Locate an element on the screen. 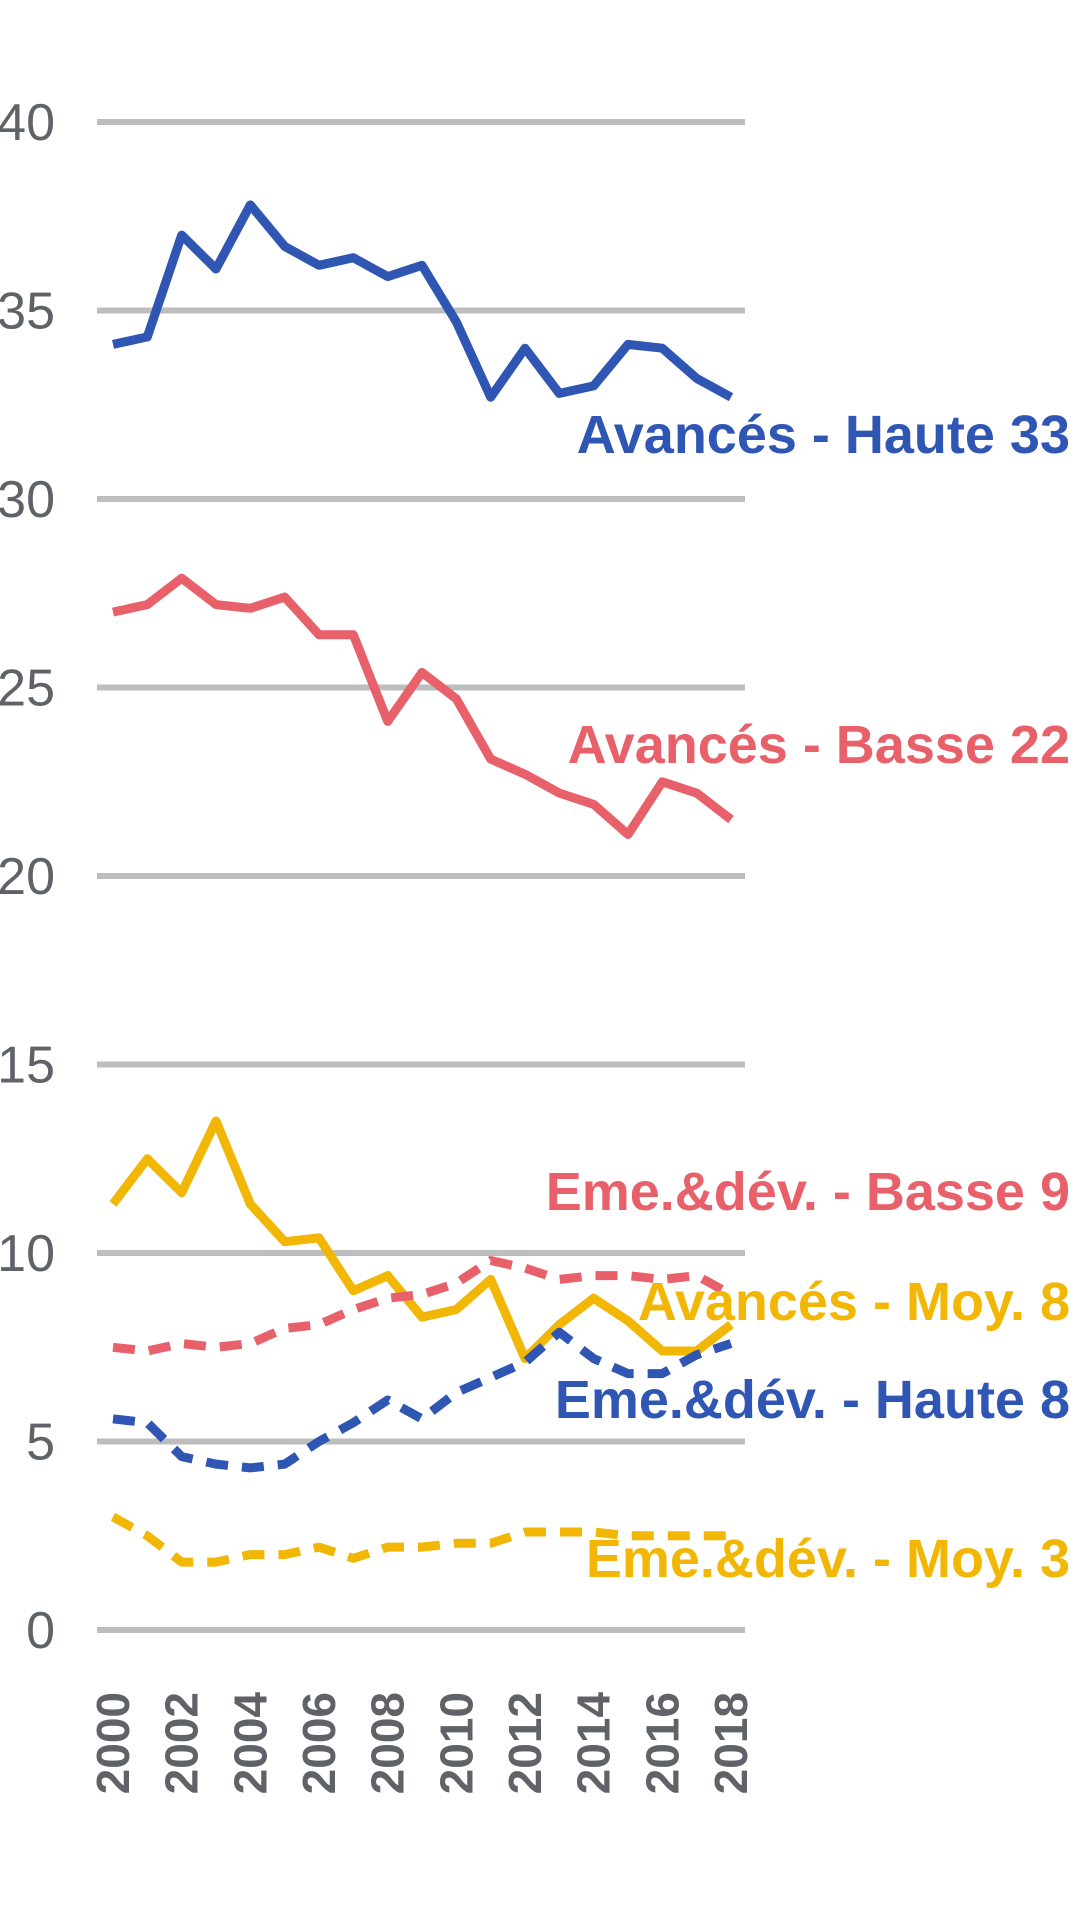 The width and height of the screenshot is (1080, 1920). y-axis-ticks: 0 5 10 15 20 25 30 35 40 is located at coordinates (27, 877).